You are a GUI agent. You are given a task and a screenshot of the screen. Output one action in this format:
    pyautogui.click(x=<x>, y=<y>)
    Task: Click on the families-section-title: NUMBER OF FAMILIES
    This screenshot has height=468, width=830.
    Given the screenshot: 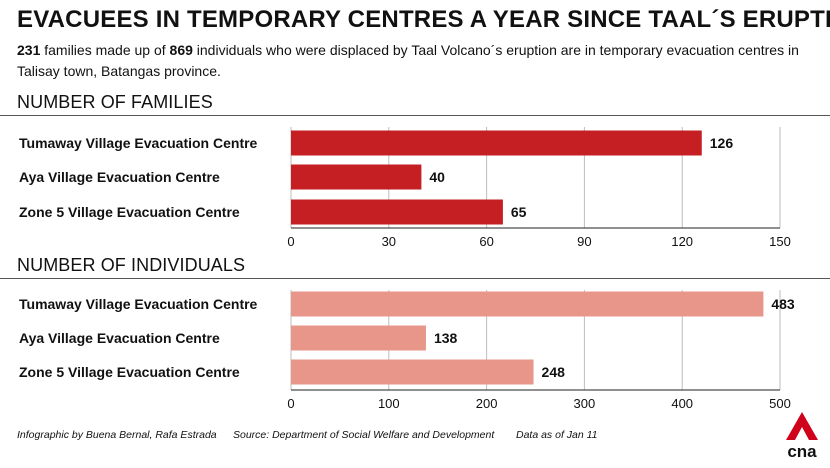 What is the action you would take?
    pyautogui.click(x=115, y=102)
    